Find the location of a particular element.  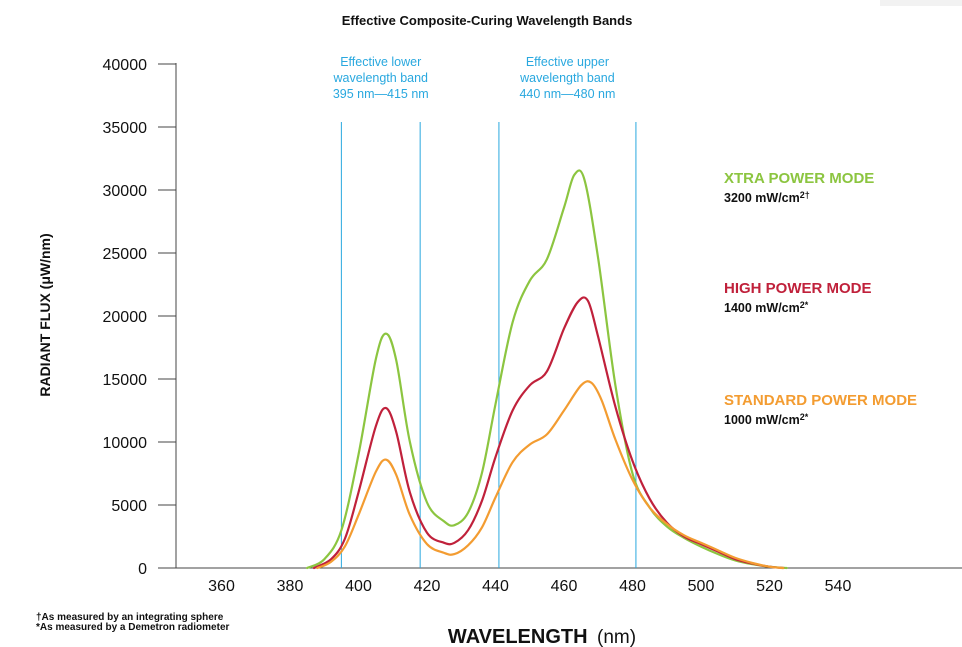

band-annotation-line: Effective lower is located at coordinates (380, 62).